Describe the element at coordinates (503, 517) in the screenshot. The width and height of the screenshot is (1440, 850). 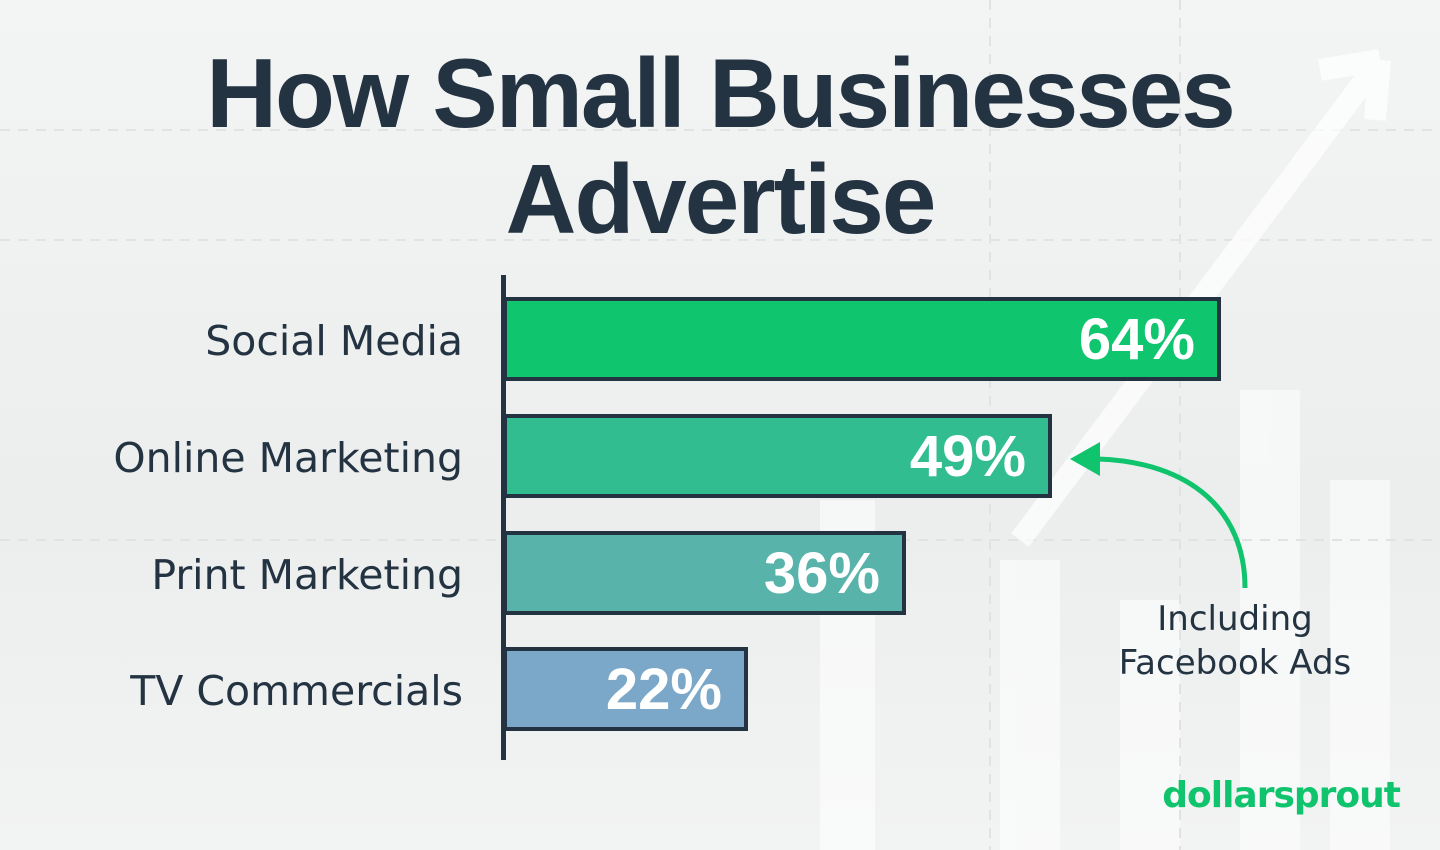
I see `y-axis-line` at that location.